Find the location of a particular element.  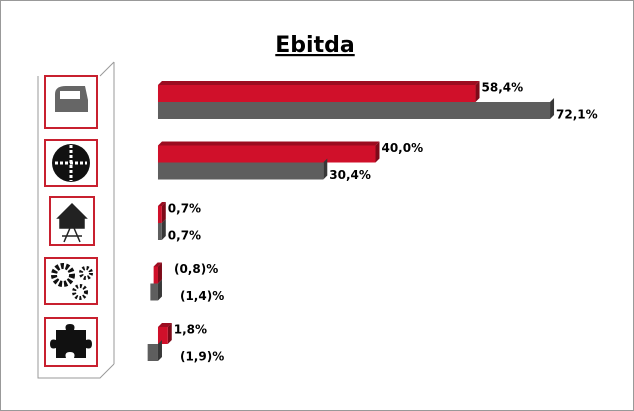

value-label: 72,1% is located at coordinates (577, 115).